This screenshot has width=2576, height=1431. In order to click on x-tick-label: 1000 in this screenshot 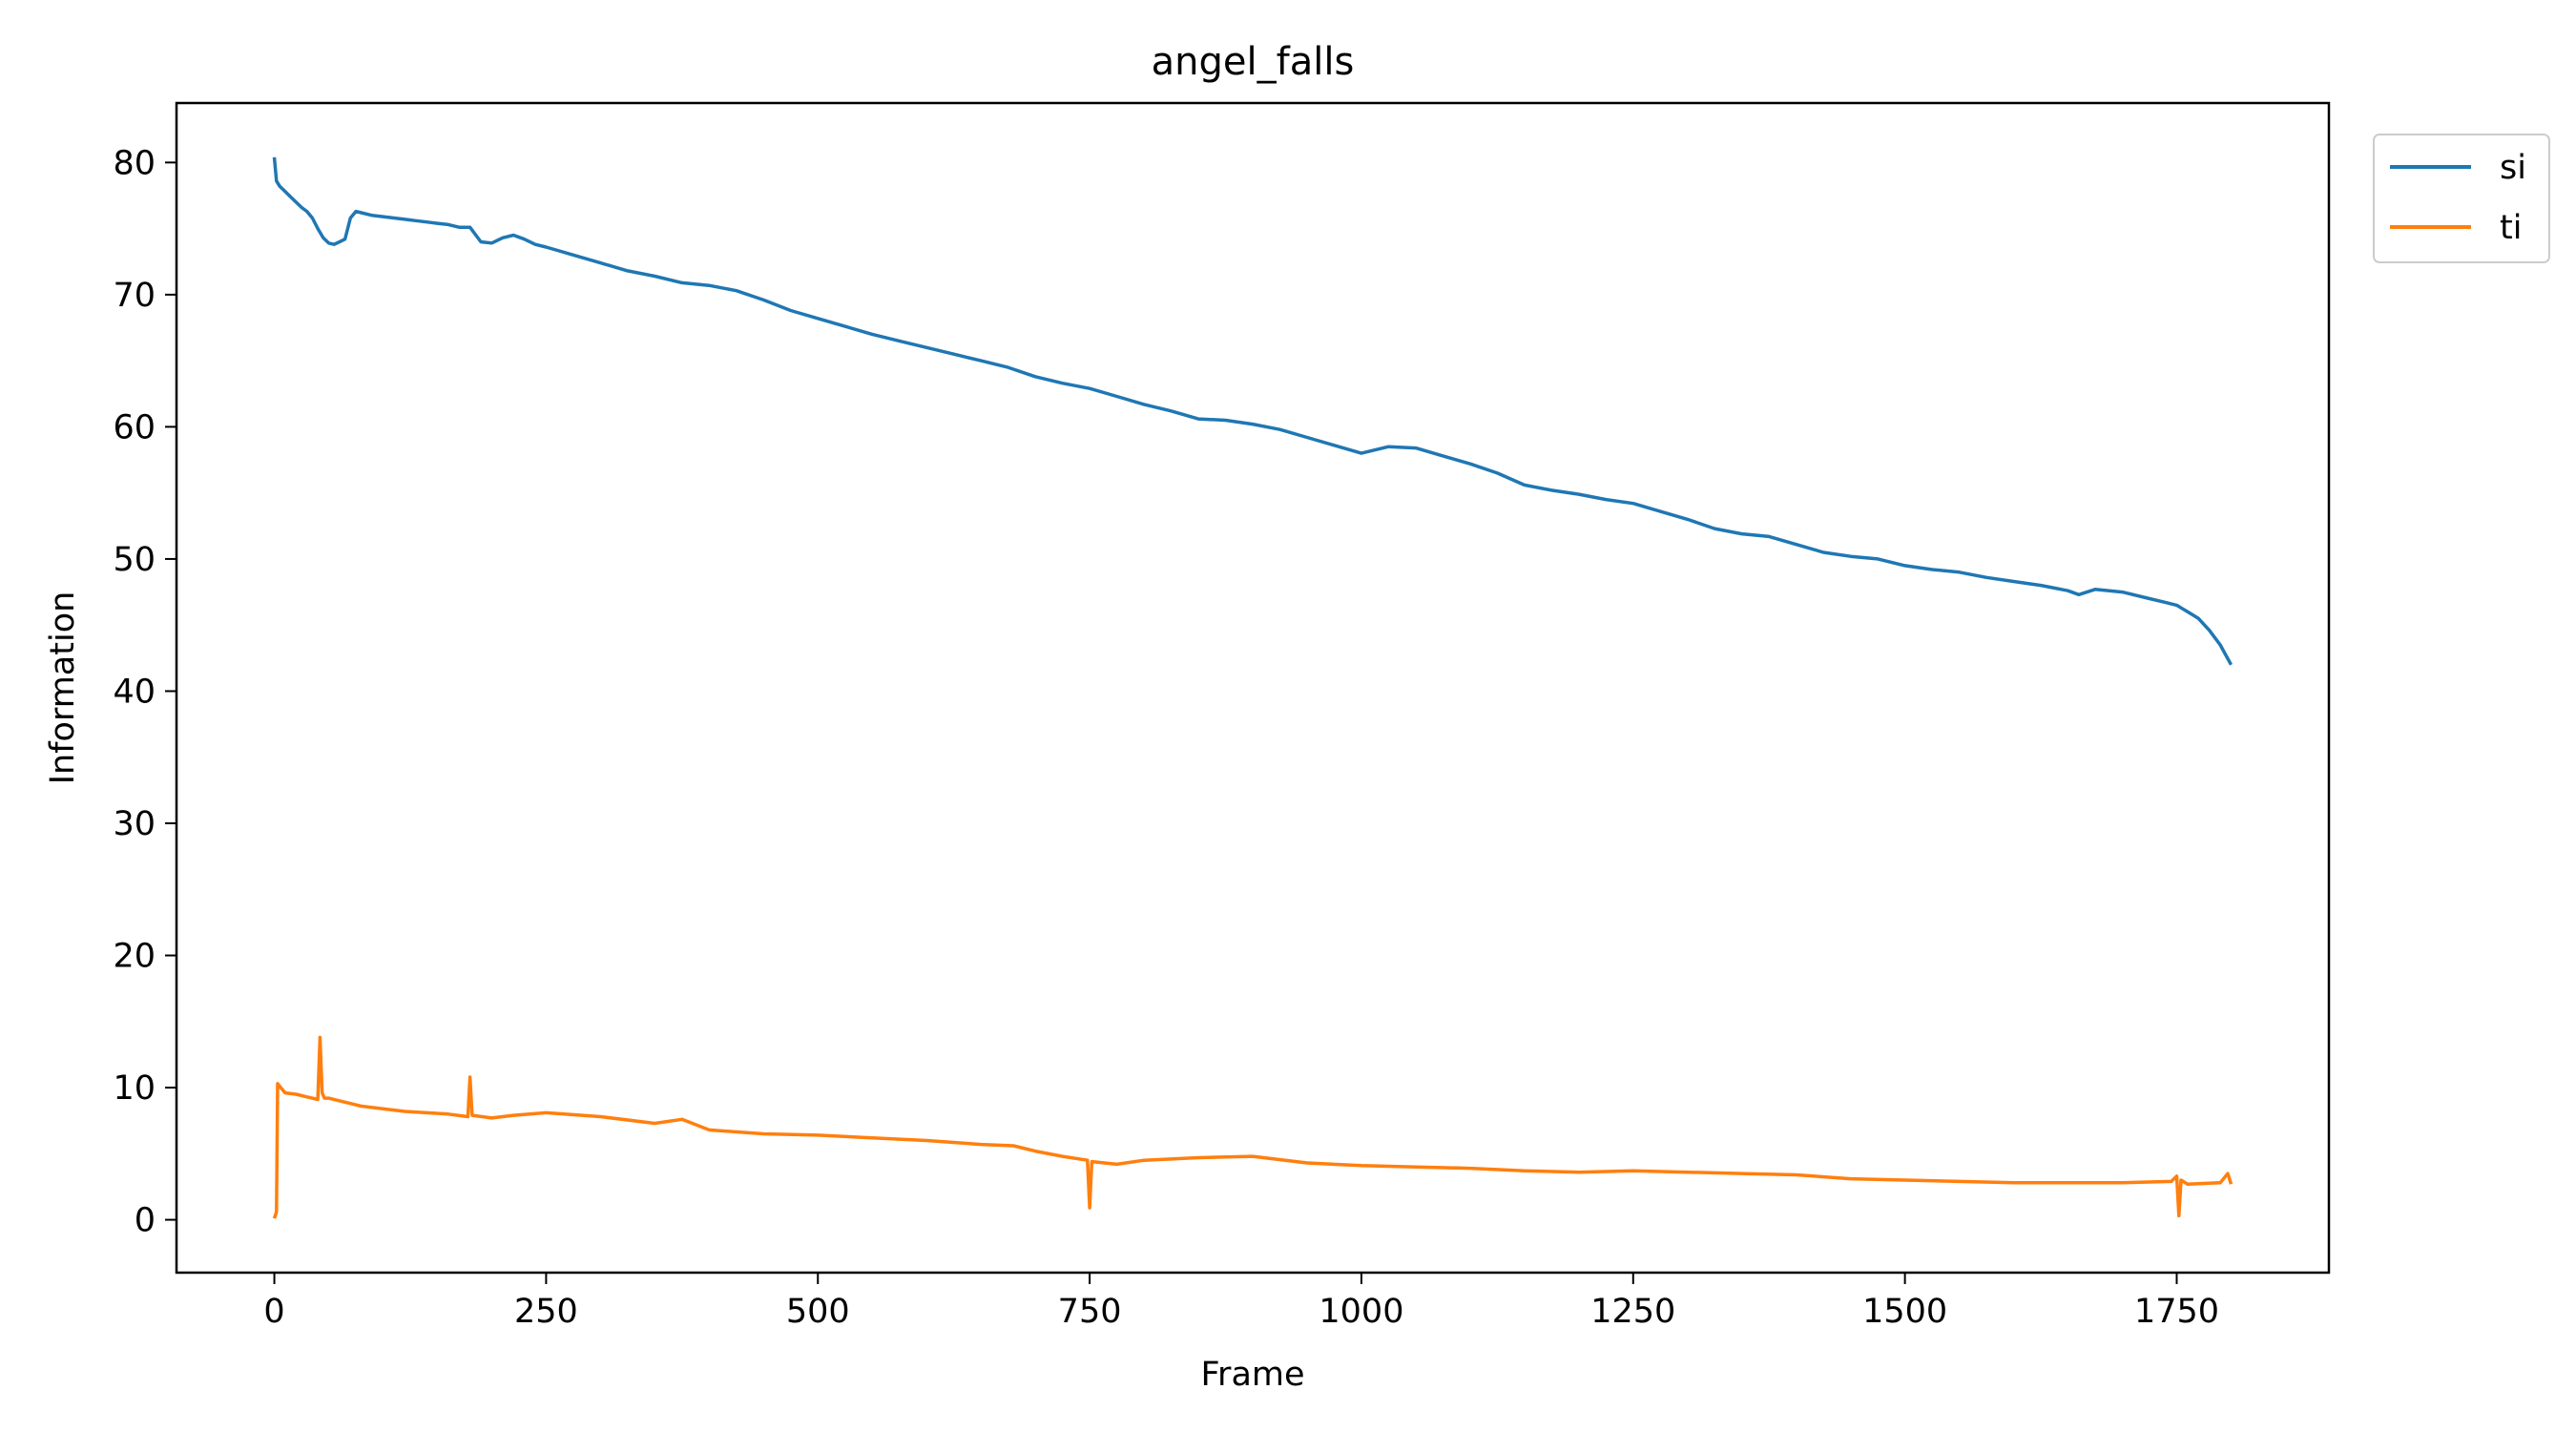, I will do `click(1361, 1312)`.